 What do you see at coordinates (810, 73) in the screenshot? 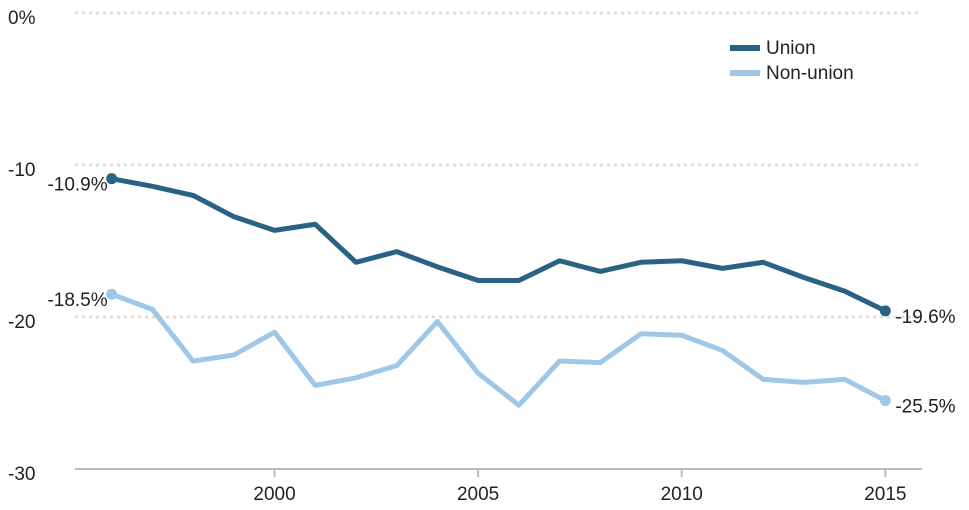
I see `legend-label: Non-union` at bounding box center [810, 73].